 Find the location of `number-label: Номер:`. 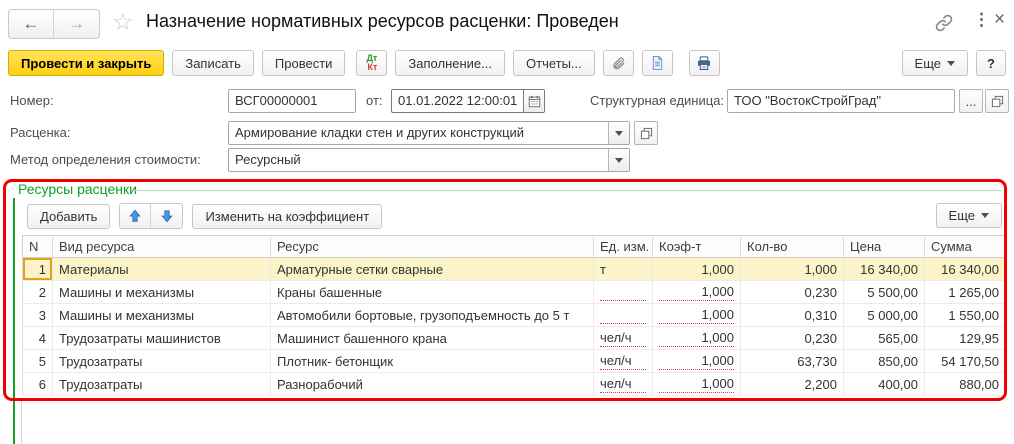

number-label: Номер: is located at coordinates (32, 100).